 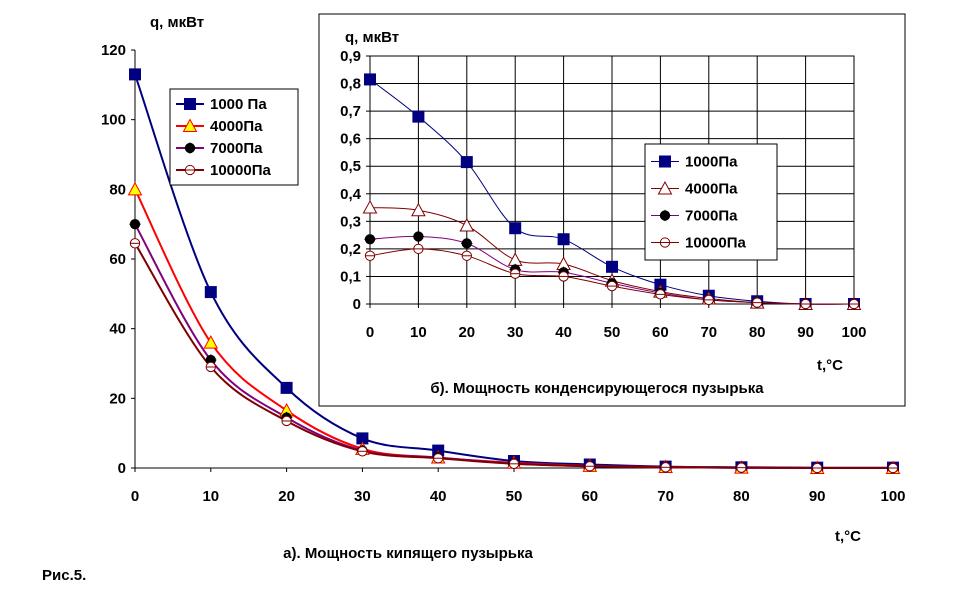 I want to click on y-tick-label: 120, so click(x=113, y=50).